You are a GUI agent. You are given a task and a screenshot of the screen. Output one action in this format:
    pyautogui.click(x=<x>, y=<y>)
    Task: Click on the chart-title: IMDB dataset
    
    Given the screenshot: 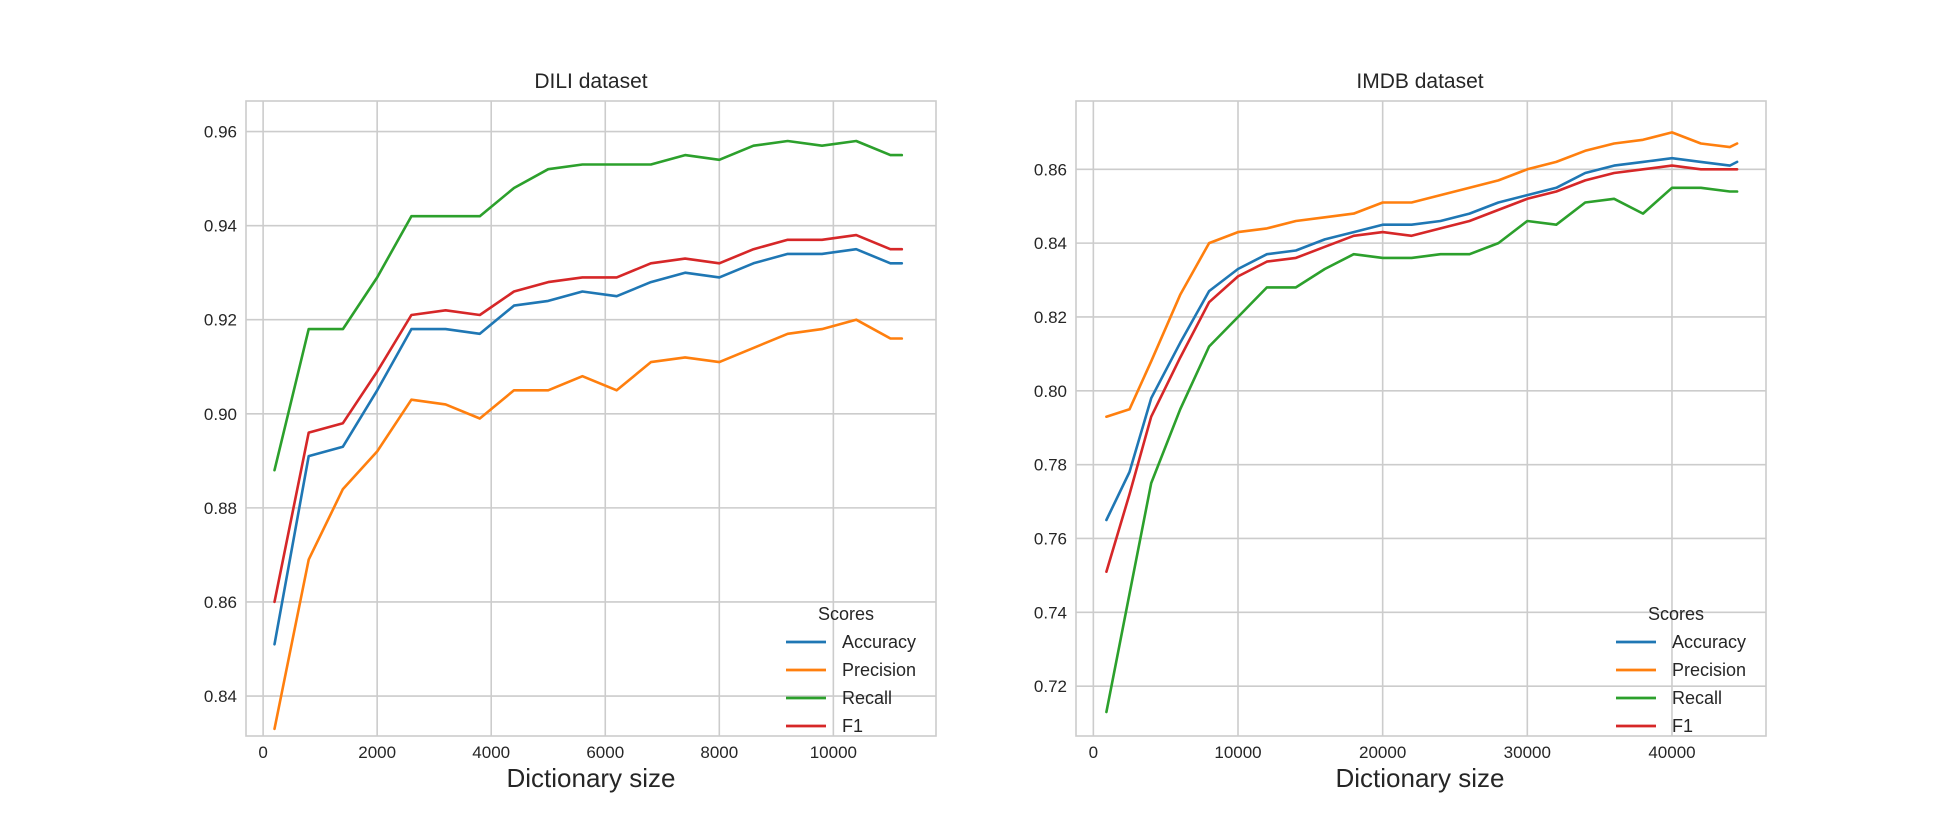 What is the action you would take?
    pyautogui.click(x=1419, y=81)
    